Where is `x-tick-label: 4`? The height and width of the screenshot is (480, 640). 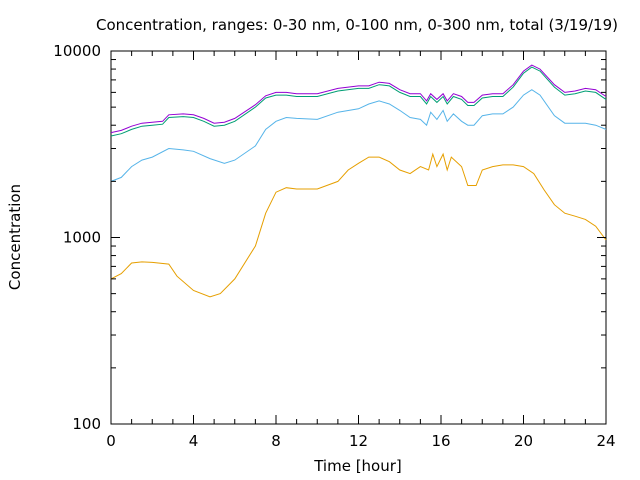 x-tick-label: 4 is located at coordinates (194, 441).